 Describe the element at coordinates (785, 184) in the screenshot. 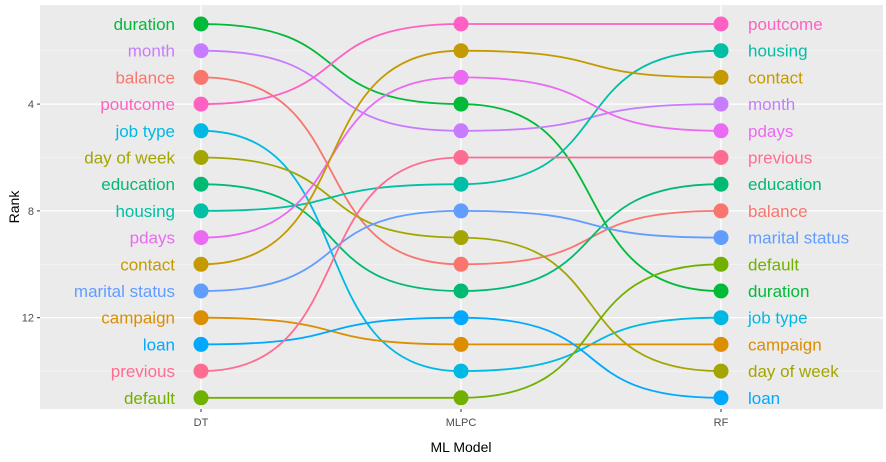

I see `feature-label-right: education` at that location.